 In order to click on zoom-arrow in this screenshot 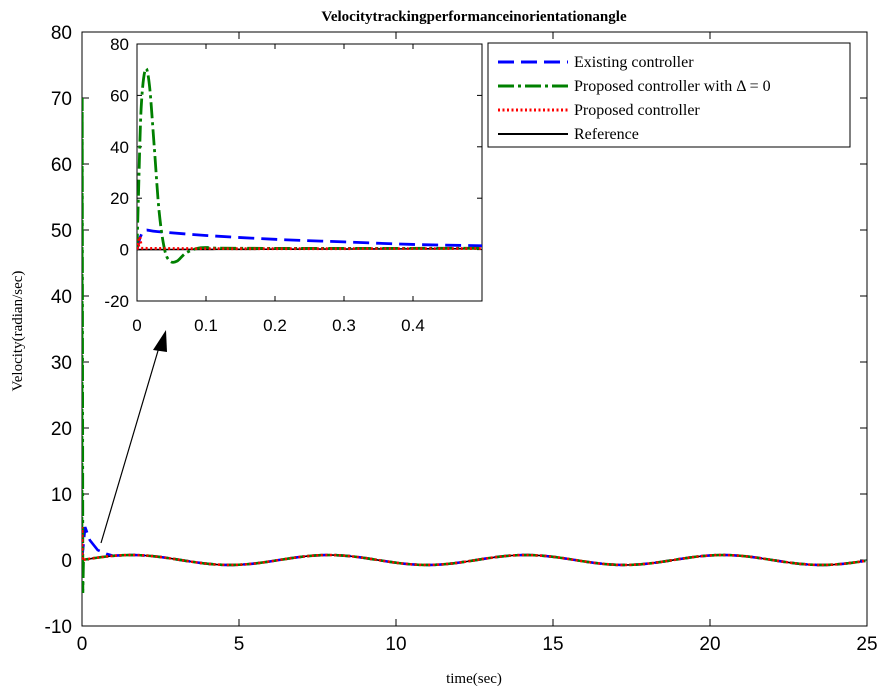, I will do `click(133, 437)`.